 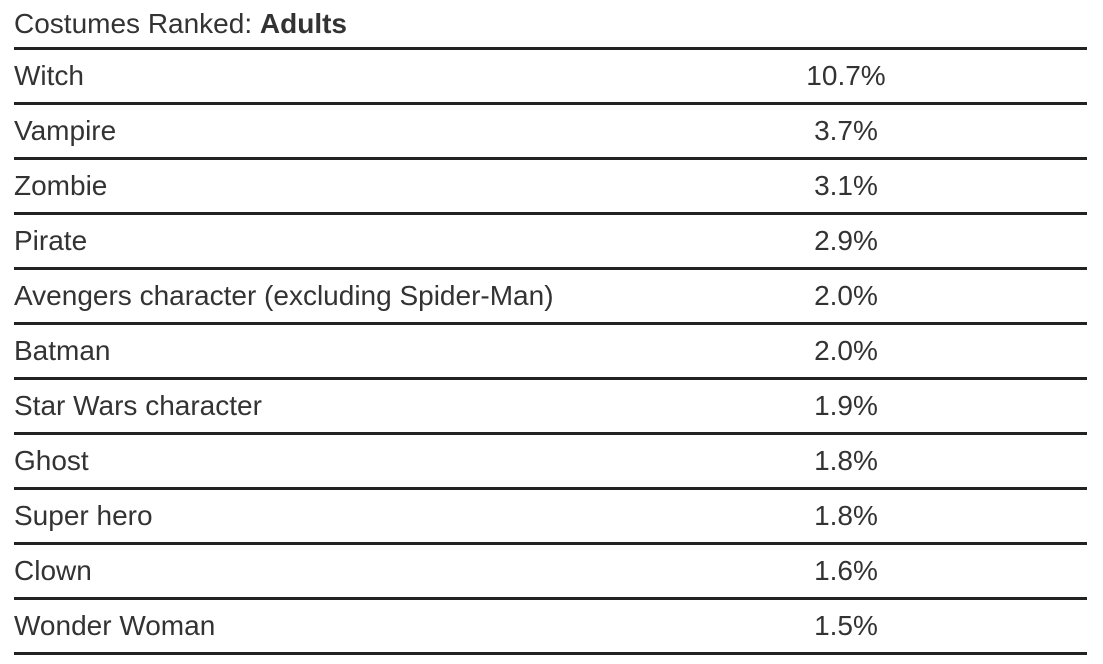 What do you see at coordinates (846, 625) in the screenshot?
I see `costume-percentage: 1.5%` at bounding box center [846, 625].